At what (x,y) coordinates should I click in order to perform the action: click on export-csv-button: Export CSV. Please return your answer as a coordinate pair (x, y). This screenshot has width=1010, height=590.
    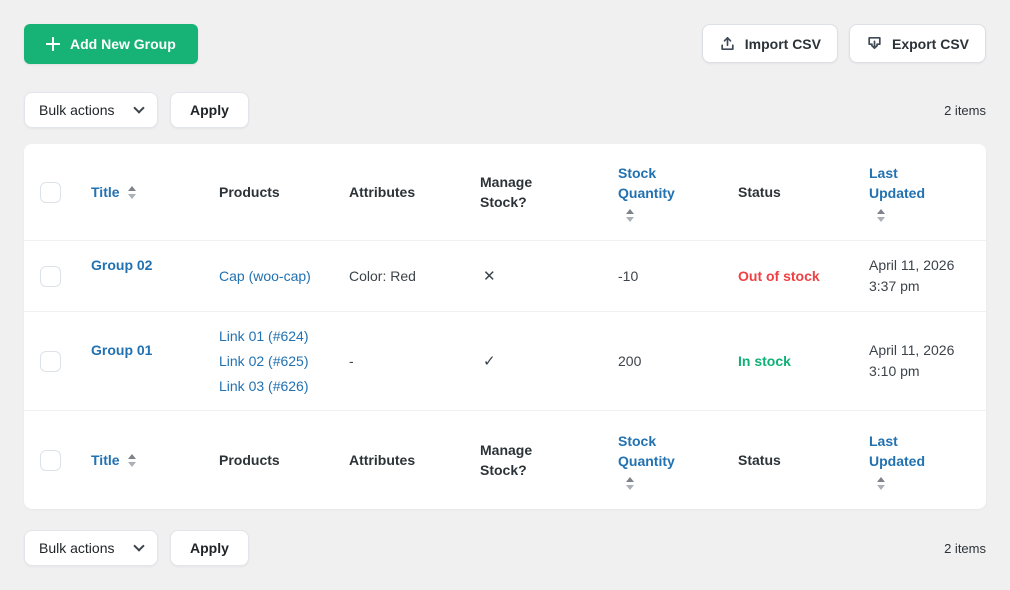
    Looking at the image, I should click on (917, 43).